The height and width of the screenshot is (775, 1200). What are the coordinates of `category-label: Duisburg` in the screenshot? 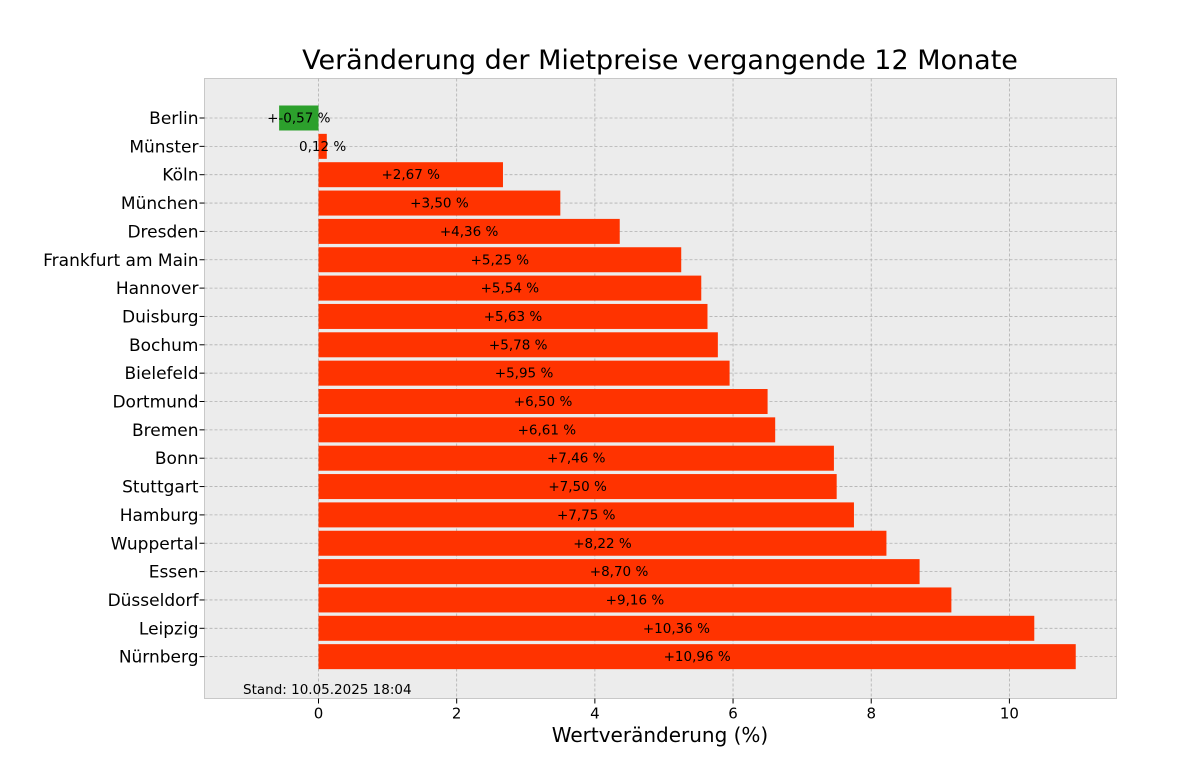 It's located at (160, 317).